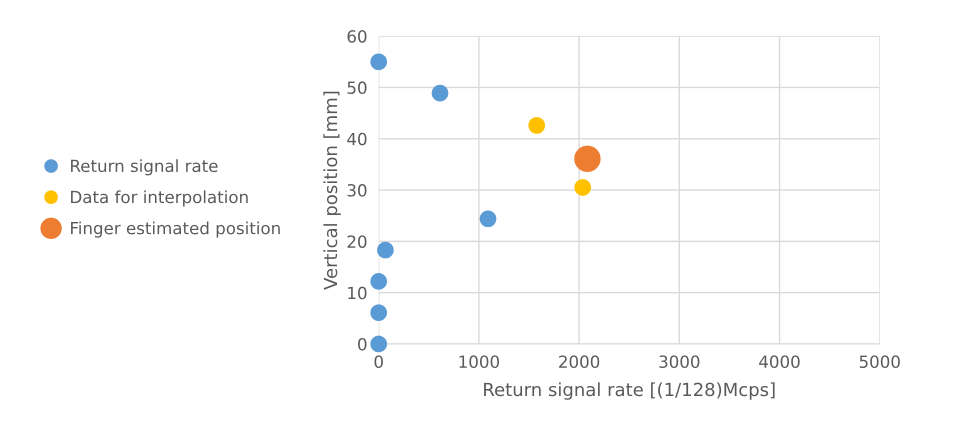 The height and width of the screenshot is (441, 971). I want to click on x-tick-label: 0, so click(378, 361).